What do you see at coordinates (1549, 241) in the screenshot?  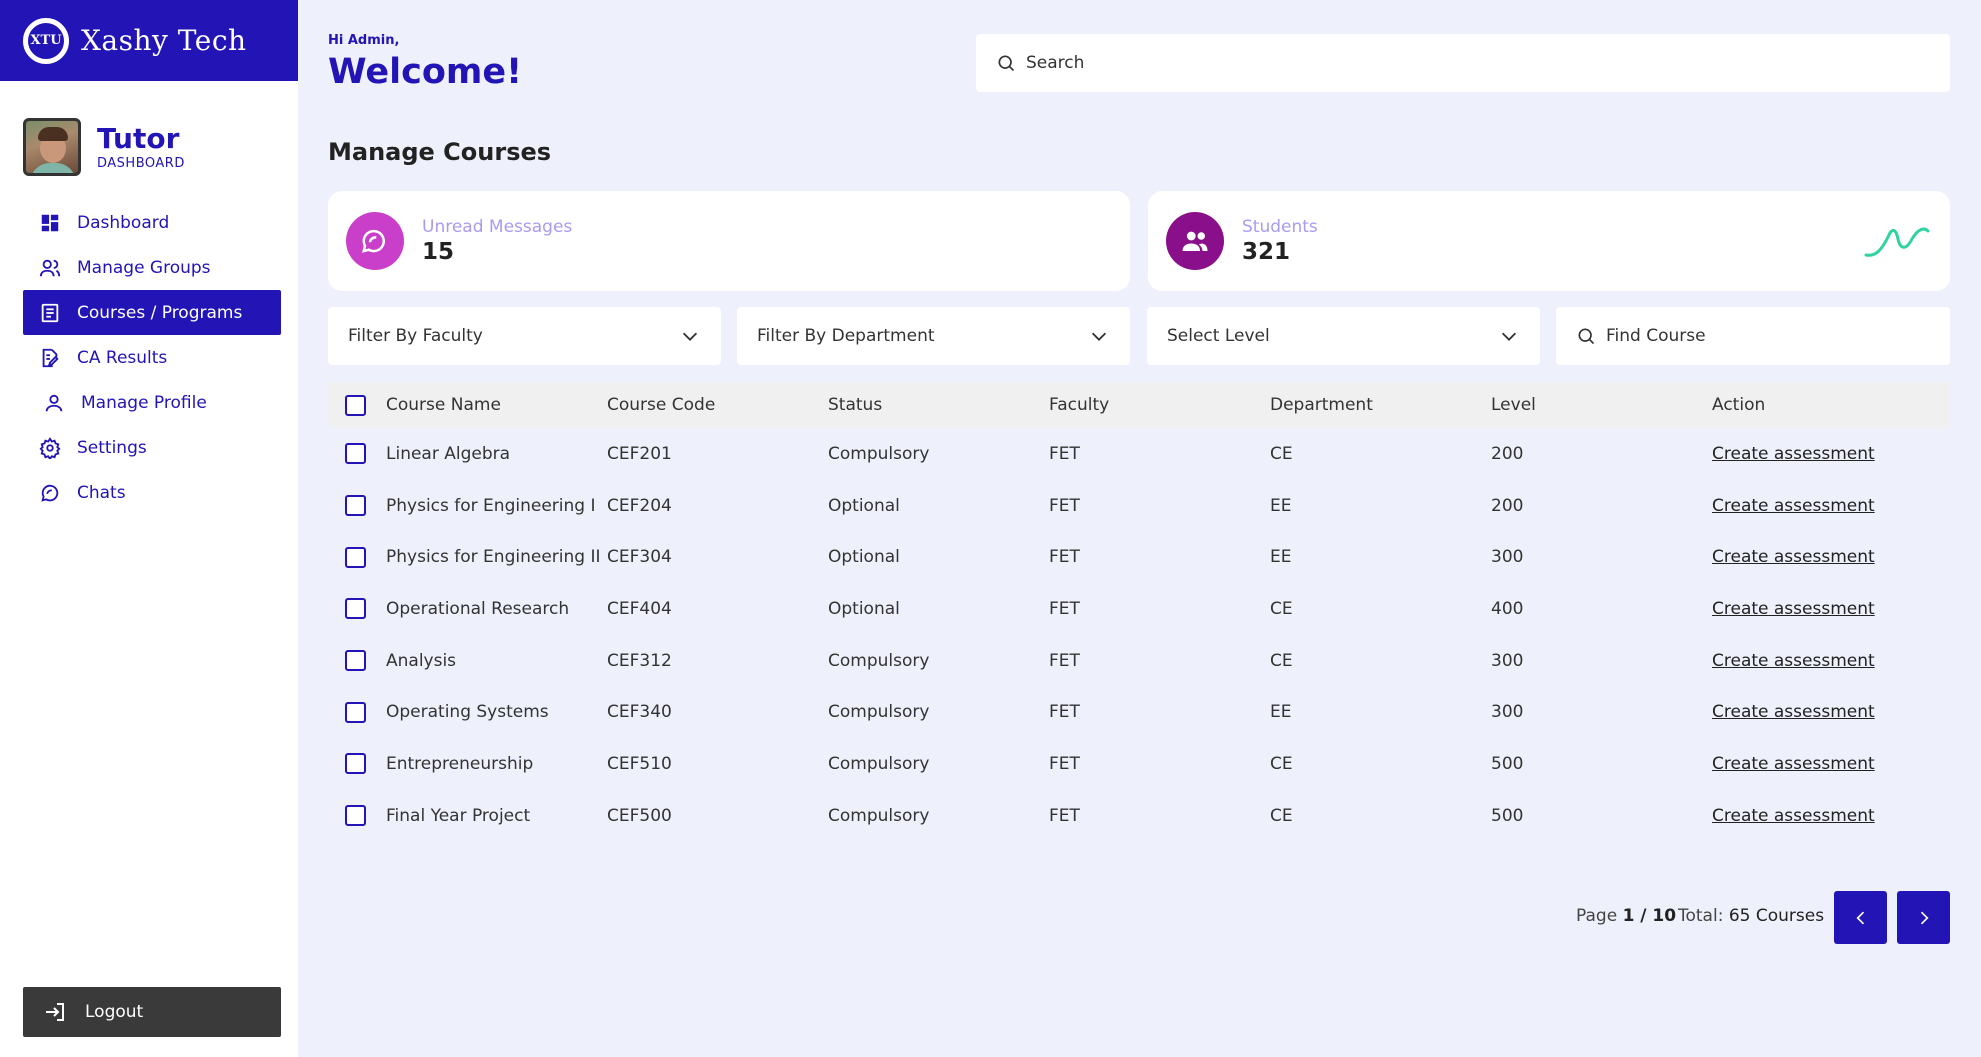 I see `students-card: Students 321` at bounding box center [1549, 241].